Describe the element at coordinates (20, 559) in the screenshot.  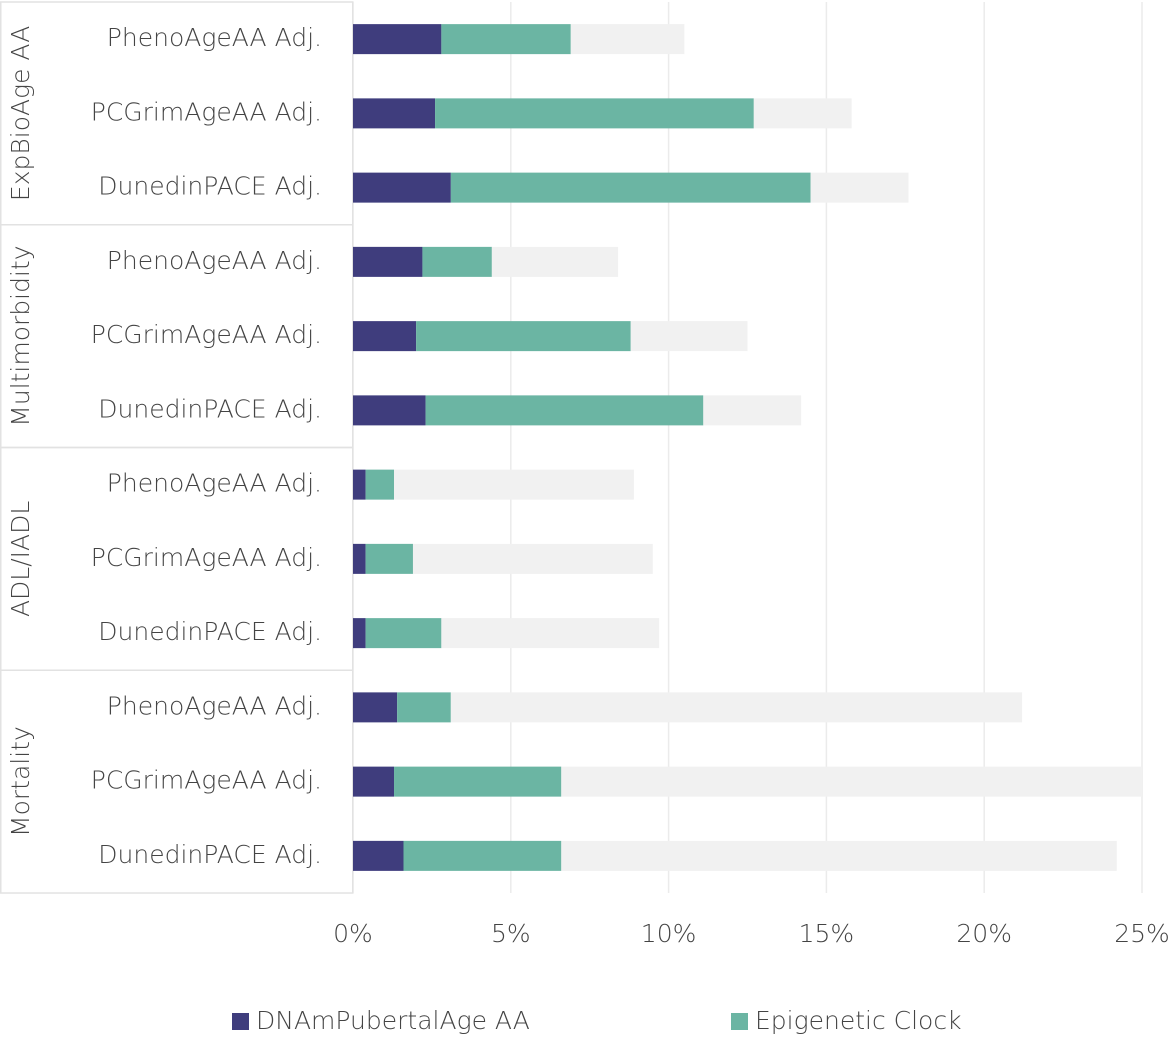
I see `group-label: ADL/IADL` at that location.